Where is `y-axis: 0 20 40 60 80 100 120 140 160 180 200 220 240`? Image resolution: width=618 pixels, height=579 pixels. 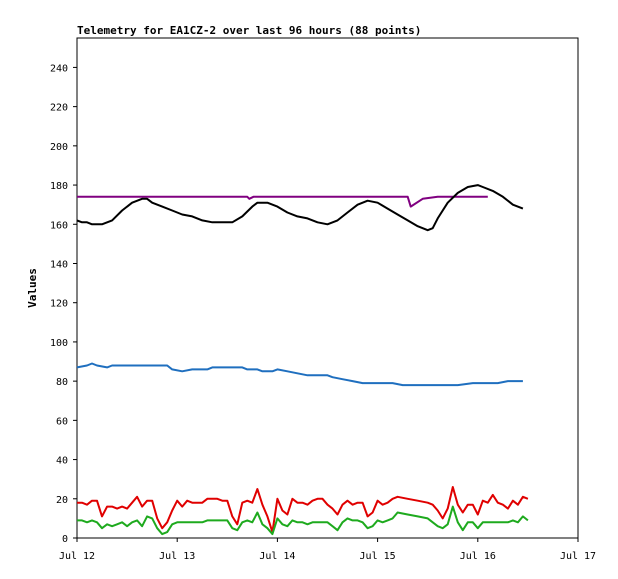 y-axis: 0 20 40 60 80 100 120 140 160 180 200 220 240 is located at coordinates (63, 304).